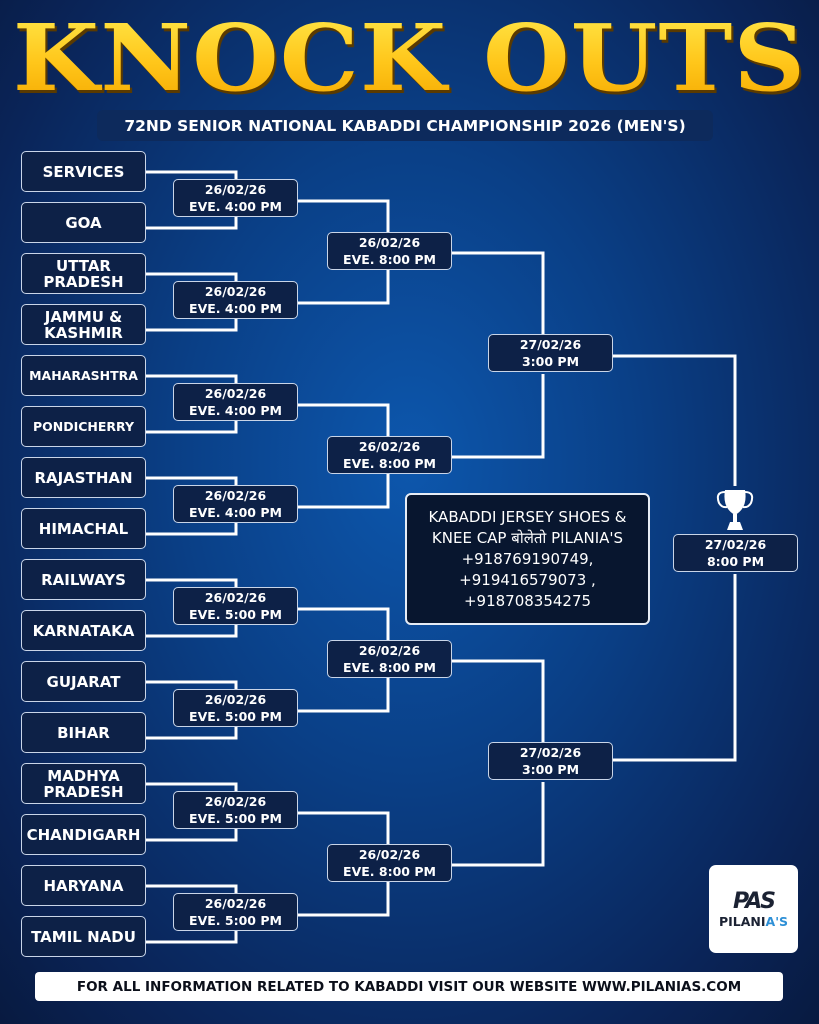  I want to click on team-box-line: BIHAR, so click(83, 732).